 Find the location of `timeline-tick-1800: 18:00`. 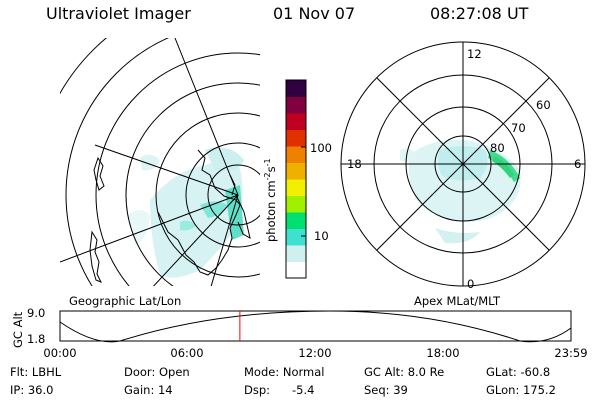

timeline-tick-1800: 18:00 is located at coordinates (443, 353).